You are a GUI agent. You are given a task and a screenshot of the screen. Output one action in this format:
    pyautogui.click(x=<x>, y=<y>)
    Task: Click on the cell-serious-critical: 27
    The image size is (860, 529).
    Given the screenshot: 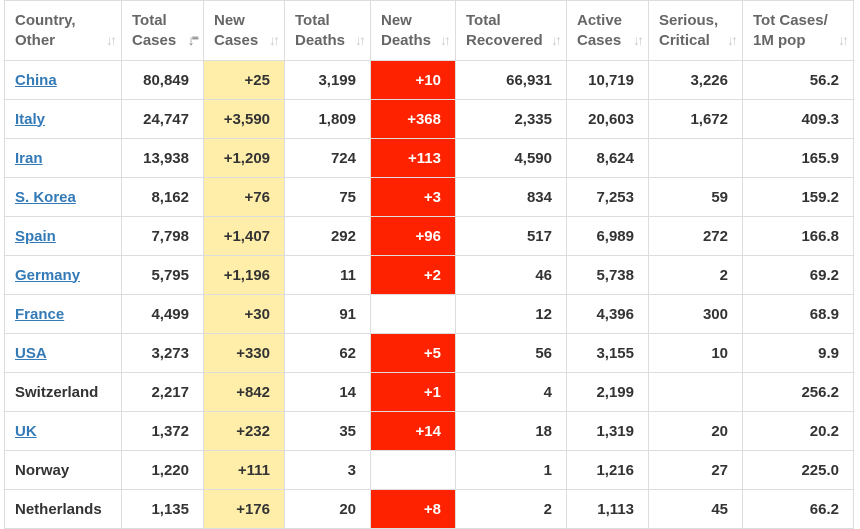 What is the action you would take?
    pyautogui.click(x=695, y=470)
    